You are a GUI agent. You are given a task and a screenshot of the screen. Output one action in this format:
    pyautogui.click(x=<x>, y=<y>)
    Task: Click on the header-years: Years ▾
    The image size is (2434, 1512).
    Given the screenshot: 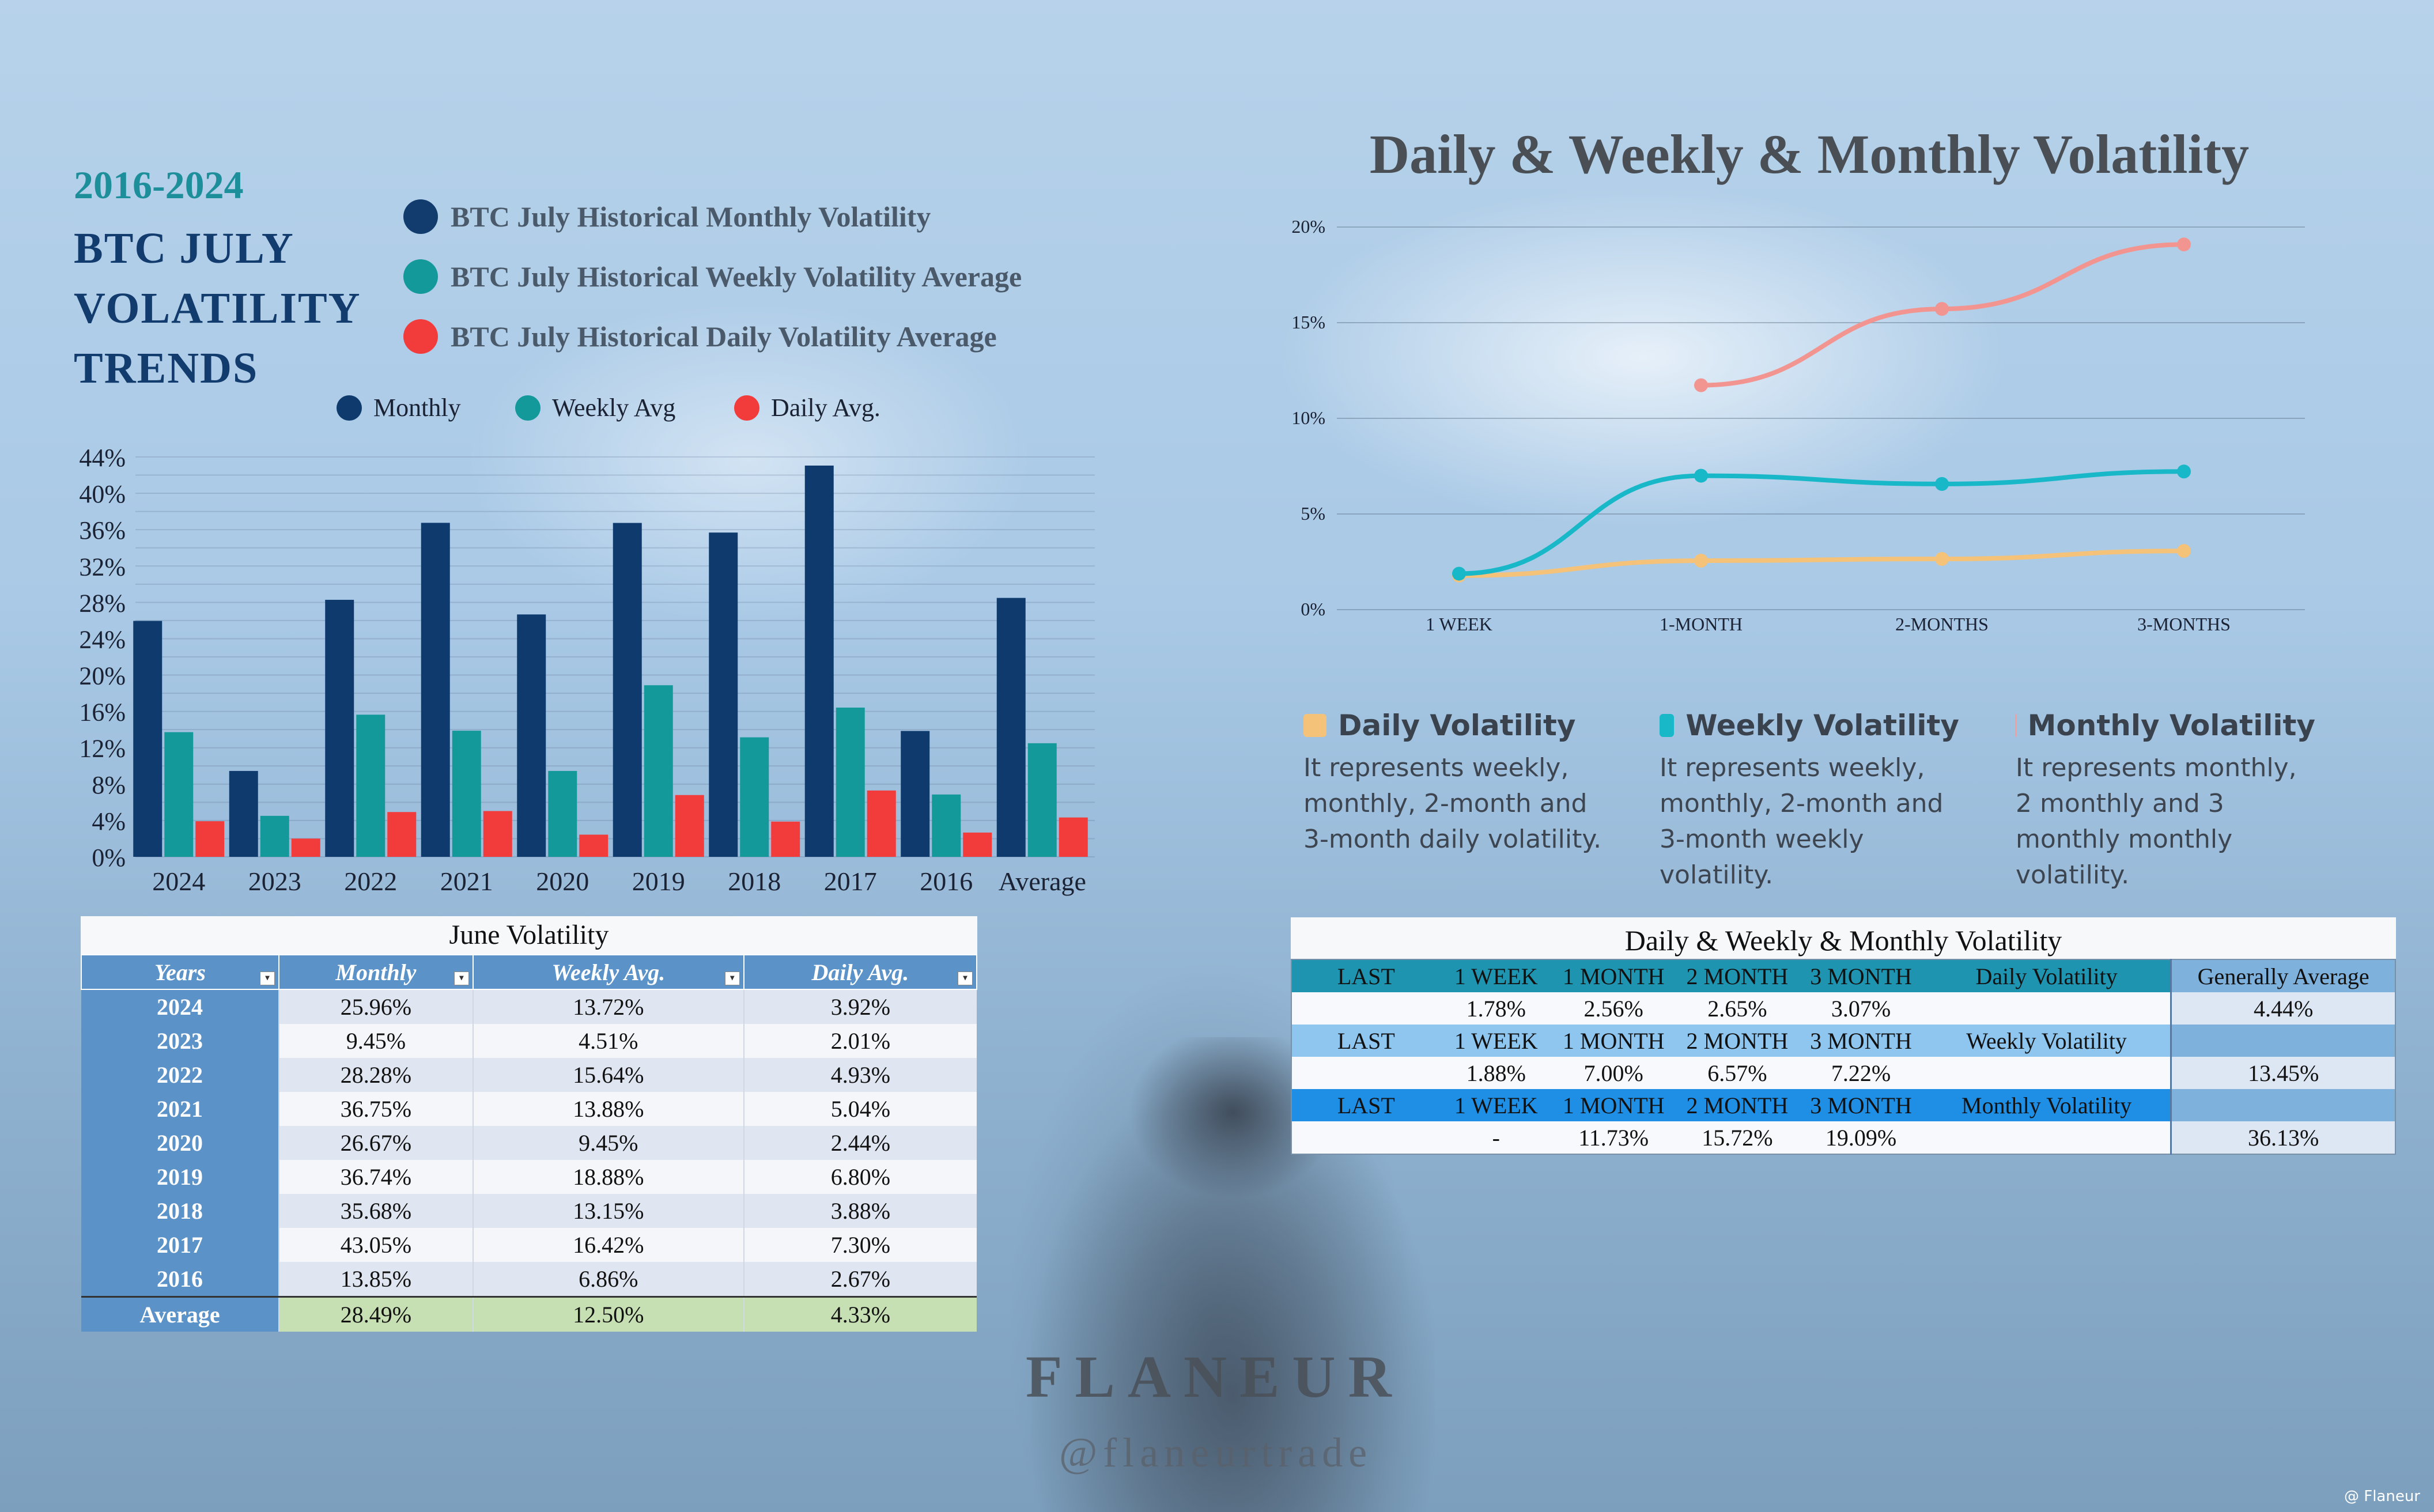 What is the action you would take?
    pyautogui.click(x=180, y=972)
    